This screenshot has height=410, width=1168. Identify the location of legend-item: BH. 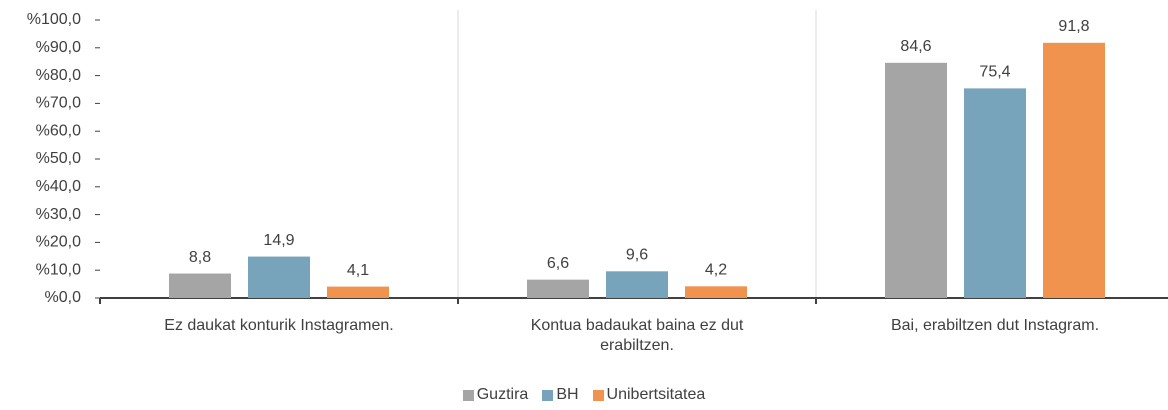
(560, 395).